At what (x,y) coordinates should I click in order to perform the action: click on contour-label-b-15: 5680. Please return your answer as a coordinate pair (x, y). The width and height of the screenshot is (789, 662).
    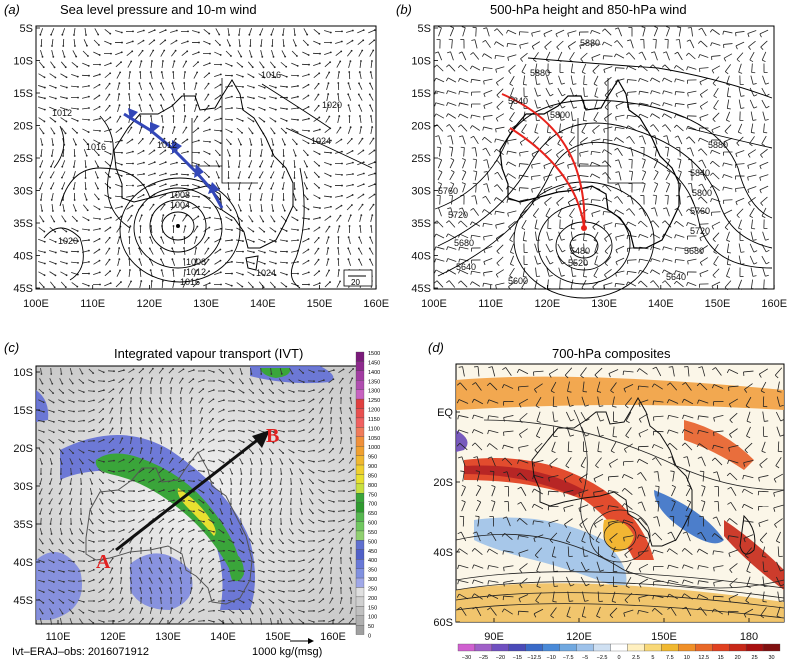
    Looking at the image, I should click on (694, 251).